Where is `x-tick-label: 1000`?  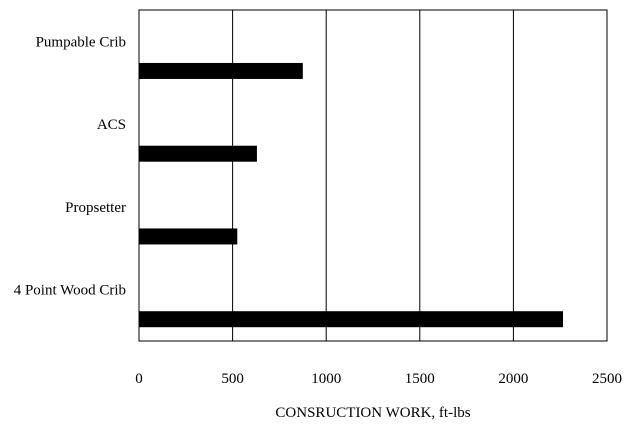
x-tick-label: 1000 is located at coordinates (326, 379).